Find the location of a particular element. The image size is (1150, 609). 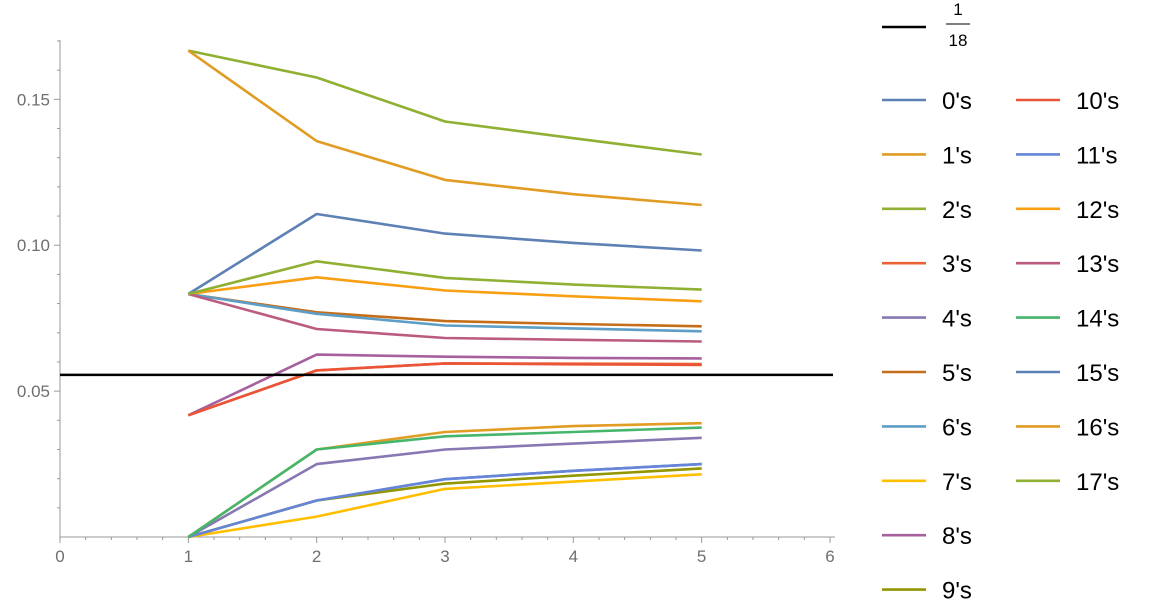

legend-label: 2's is located at coordinates (957, 210).